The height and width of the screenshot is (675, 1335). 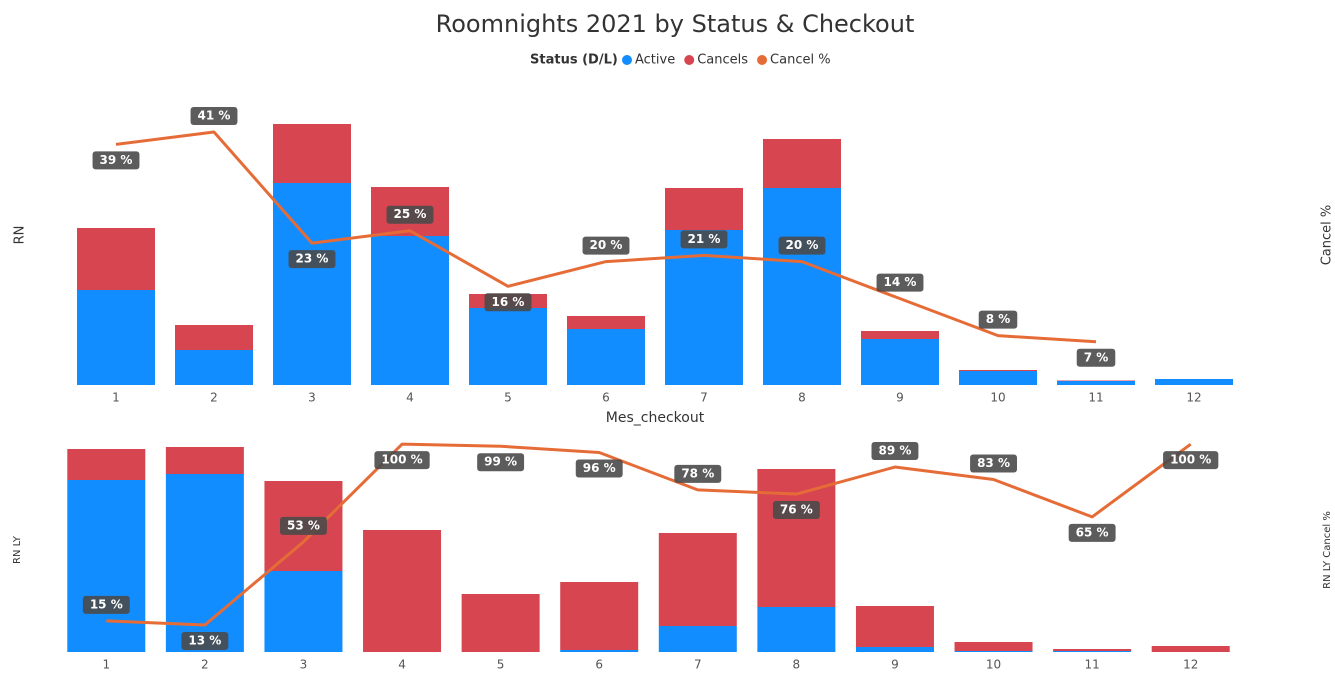 I want to click on data-label-text: 13 %, so click(x=204, y=640).